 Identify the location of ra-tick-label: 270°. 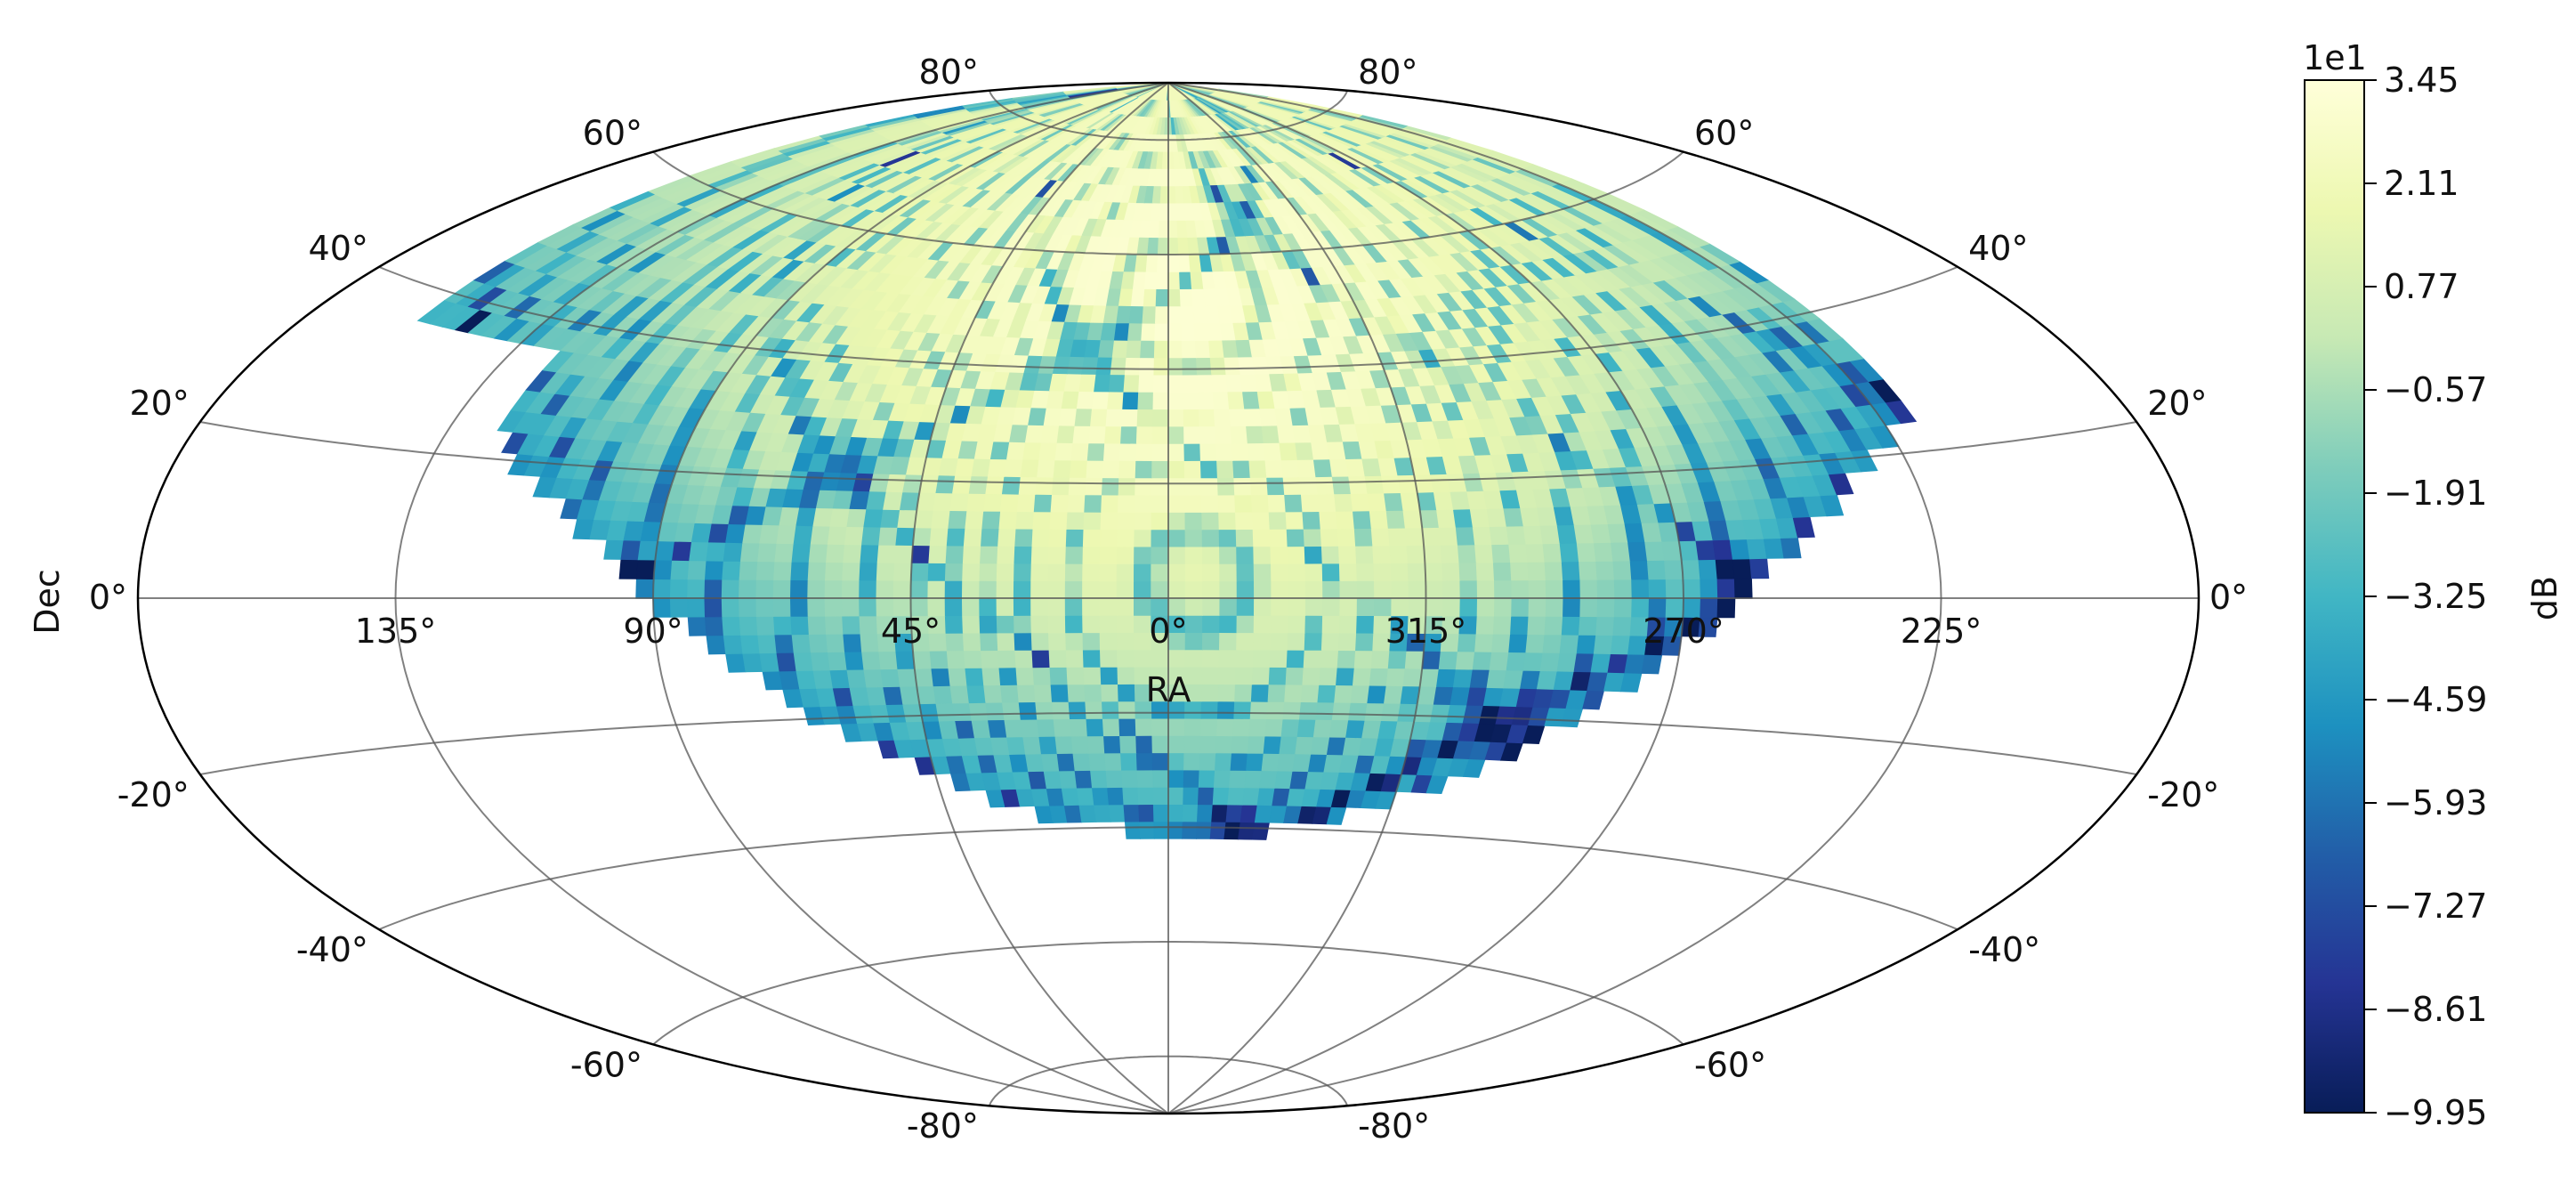
(1683, 632).